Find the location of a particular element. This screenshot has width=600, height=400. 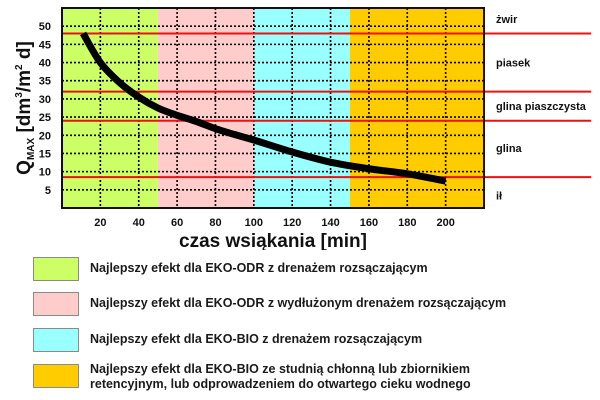

x-axis-ticks: 20 40 60 80 100 120 140 160 180 200 is located at coordinates (274, 223).